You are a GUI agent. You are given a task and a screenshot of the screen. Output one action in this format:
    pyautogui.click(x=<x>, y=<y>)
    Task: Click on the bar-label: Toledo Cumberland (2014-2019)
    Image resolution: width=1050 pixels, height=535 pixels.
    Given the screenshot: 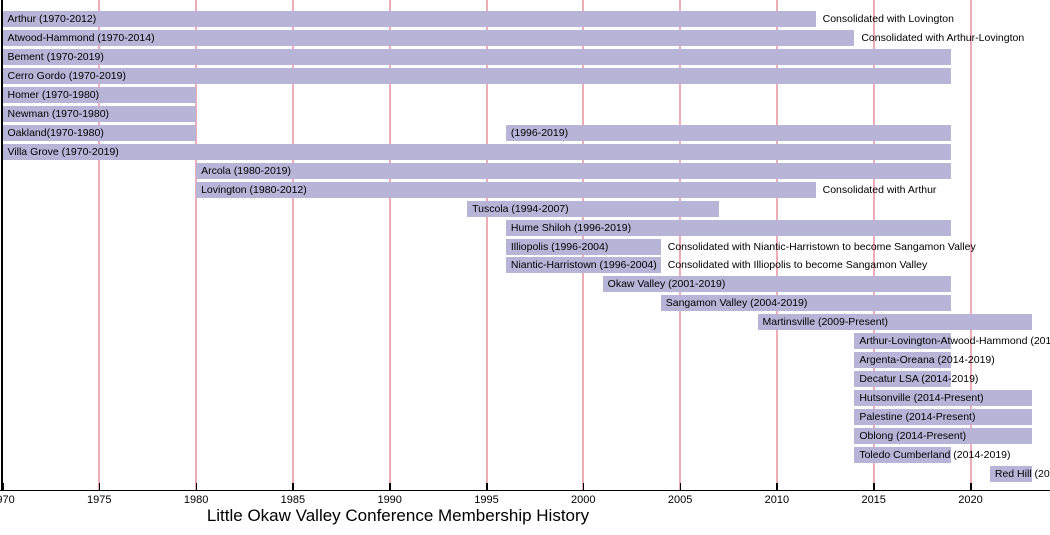 What is the action you would take?
    pyautogui.click(x=935, y=455)
    